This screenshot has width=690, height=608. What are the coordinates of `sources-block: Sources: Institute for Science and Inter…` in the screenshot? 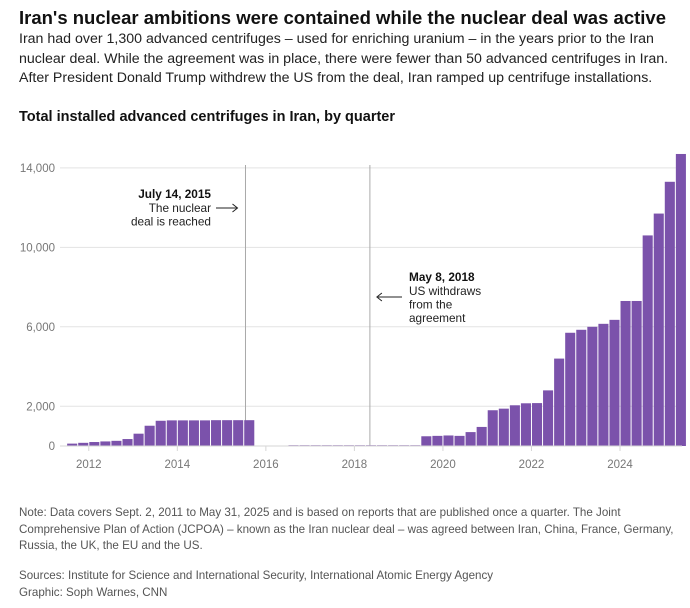 It's located at (349, 584).